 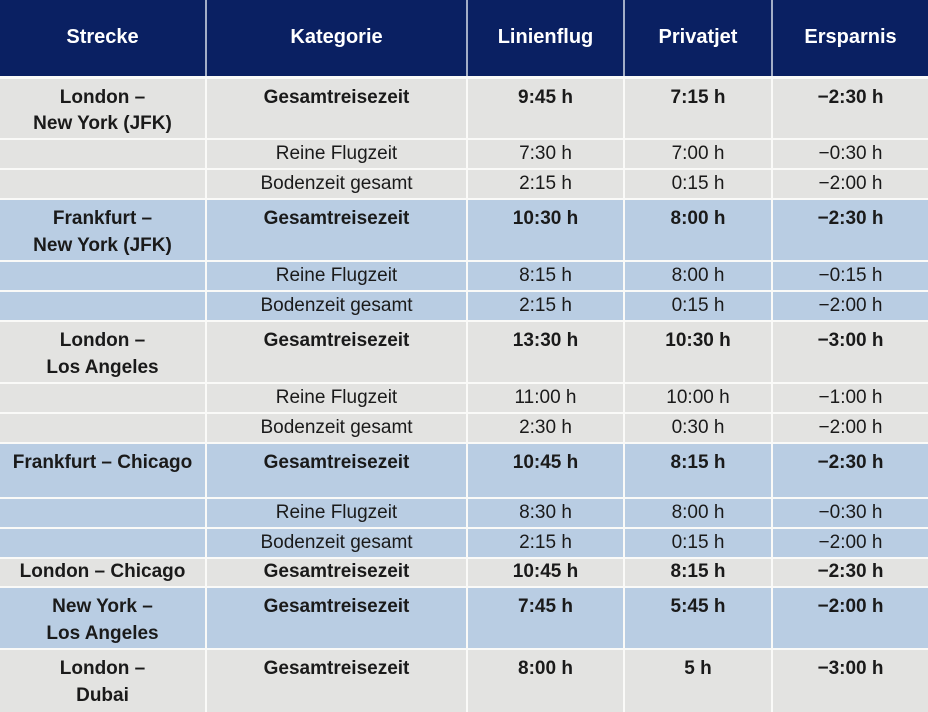 What do you see at coordinates (337, 39) in the screenshot?
I see `column-header-kategorie: Kategorie` at bounding box center [337, 39].